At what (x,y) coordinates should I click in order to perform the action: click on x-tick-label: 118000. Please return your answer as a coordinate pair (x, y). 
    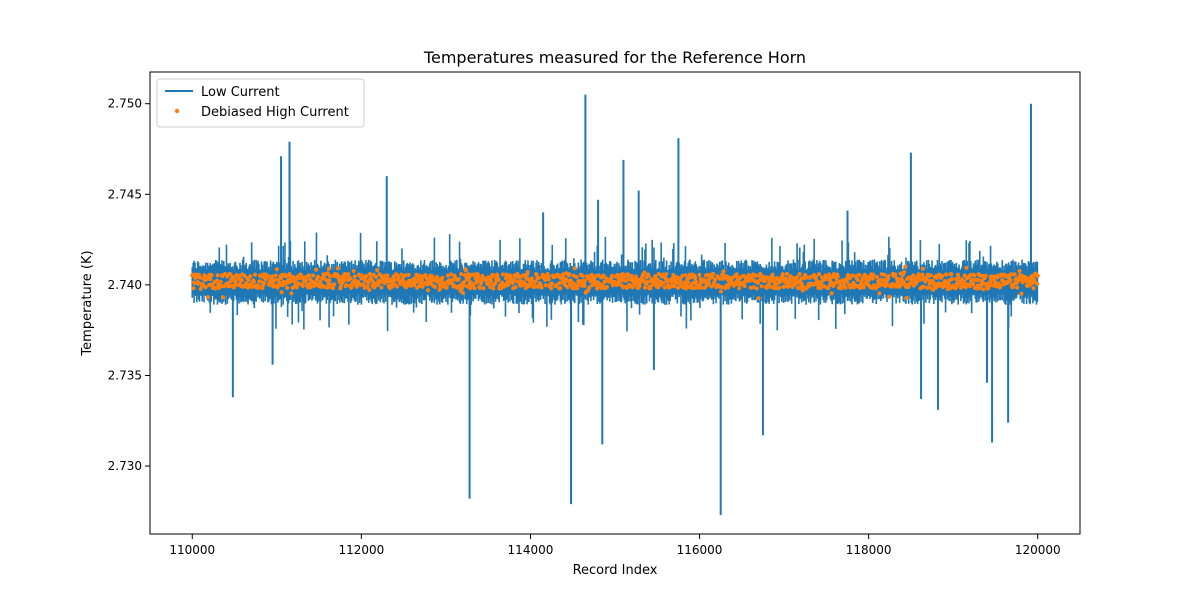
    Looking at the image, I should click on (869, 550).